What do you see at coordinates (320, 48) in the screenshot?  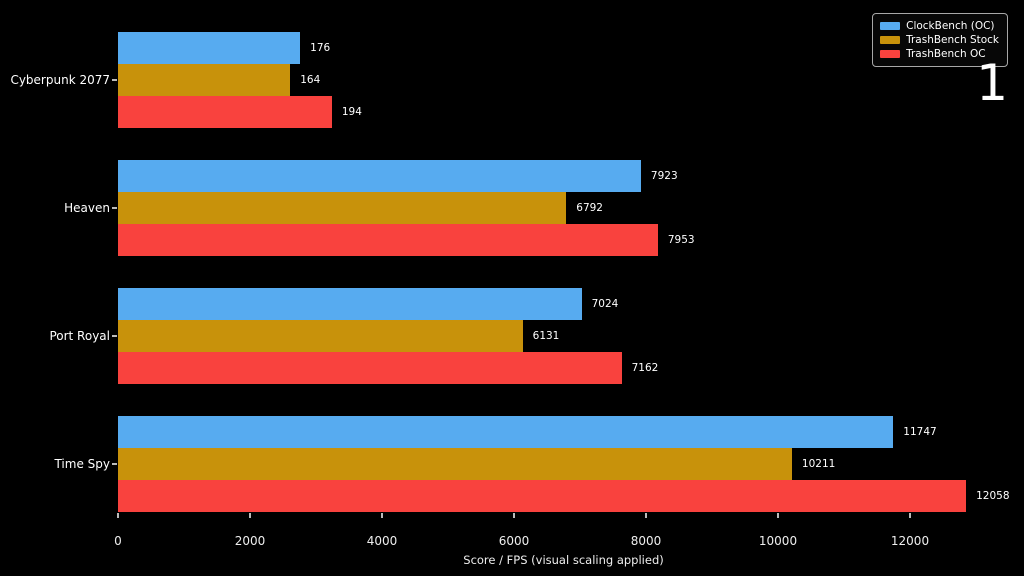 I see `bar-value-label: 176` at bounding box center [320, 48].